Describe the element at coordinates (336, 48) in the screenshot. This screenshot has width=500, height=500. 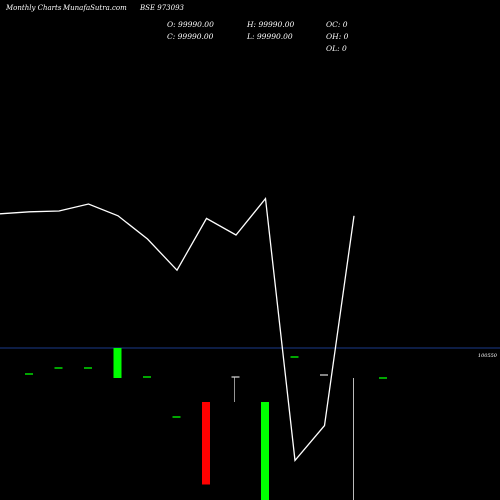
I see `ohlc-ol: OL: 0` at that location.